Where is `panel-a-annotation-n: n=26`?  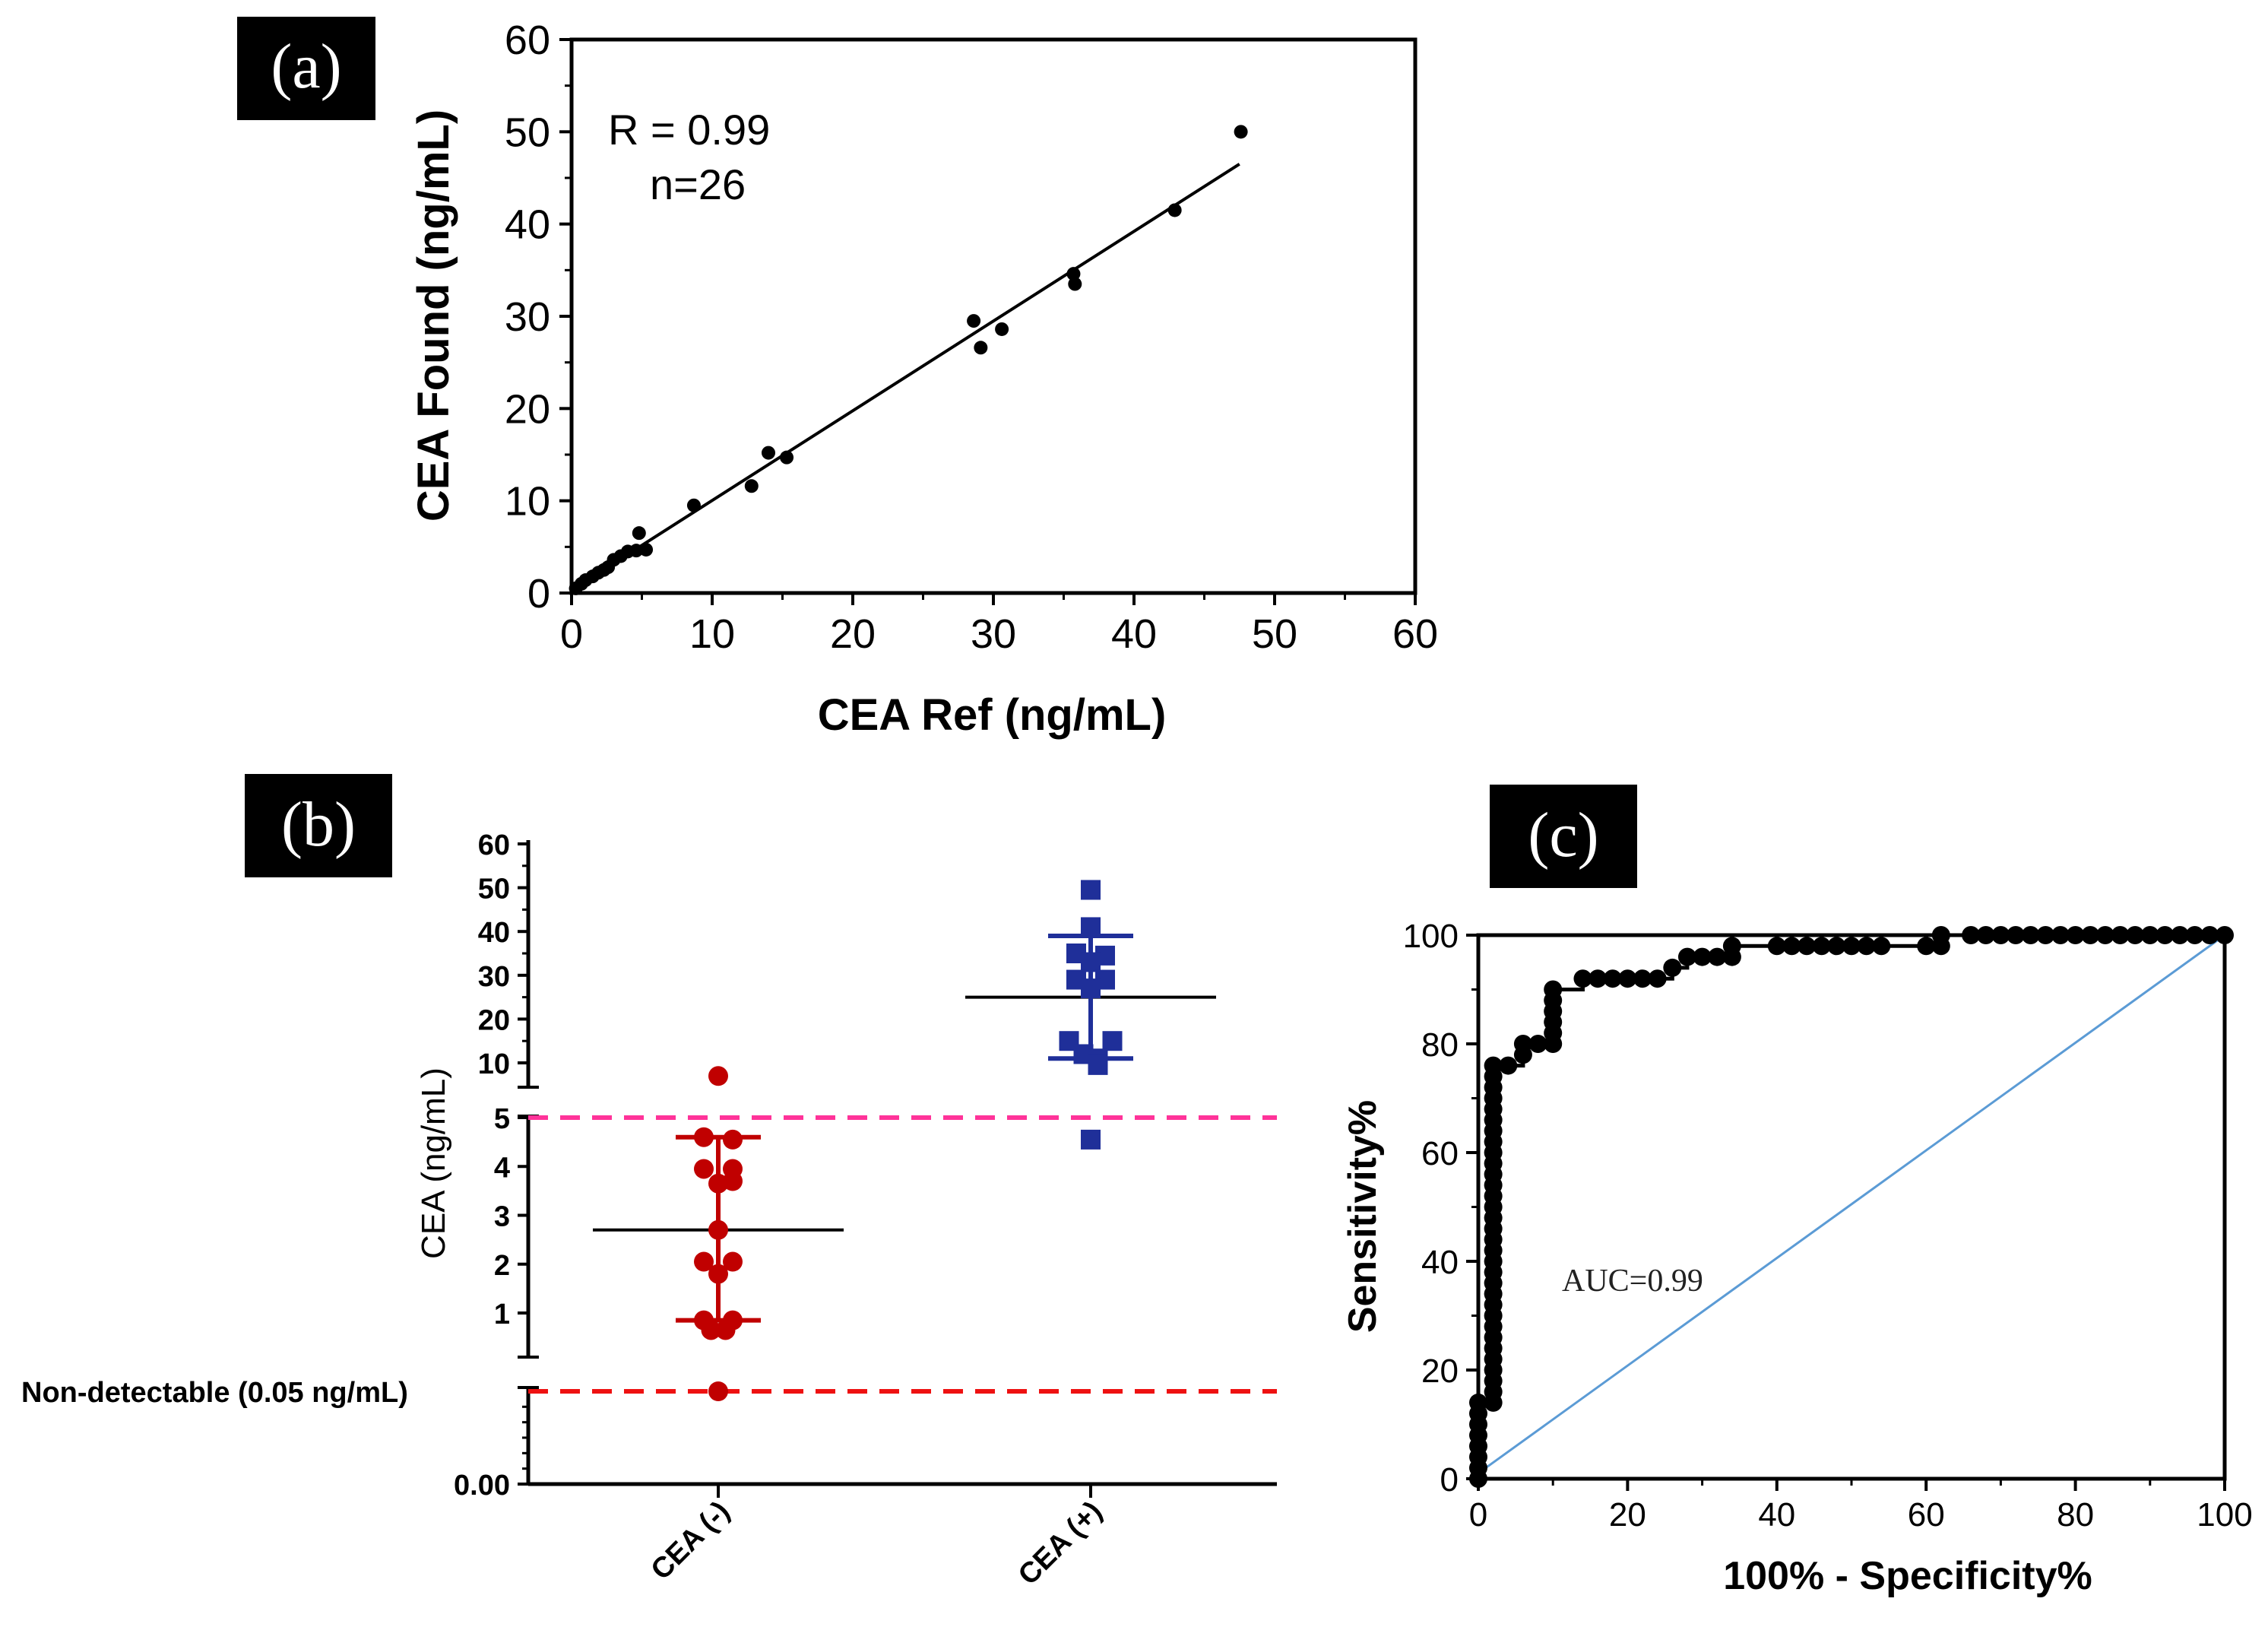 panel-a-annotation-n: n=26 is located at coordinates (698, 184).